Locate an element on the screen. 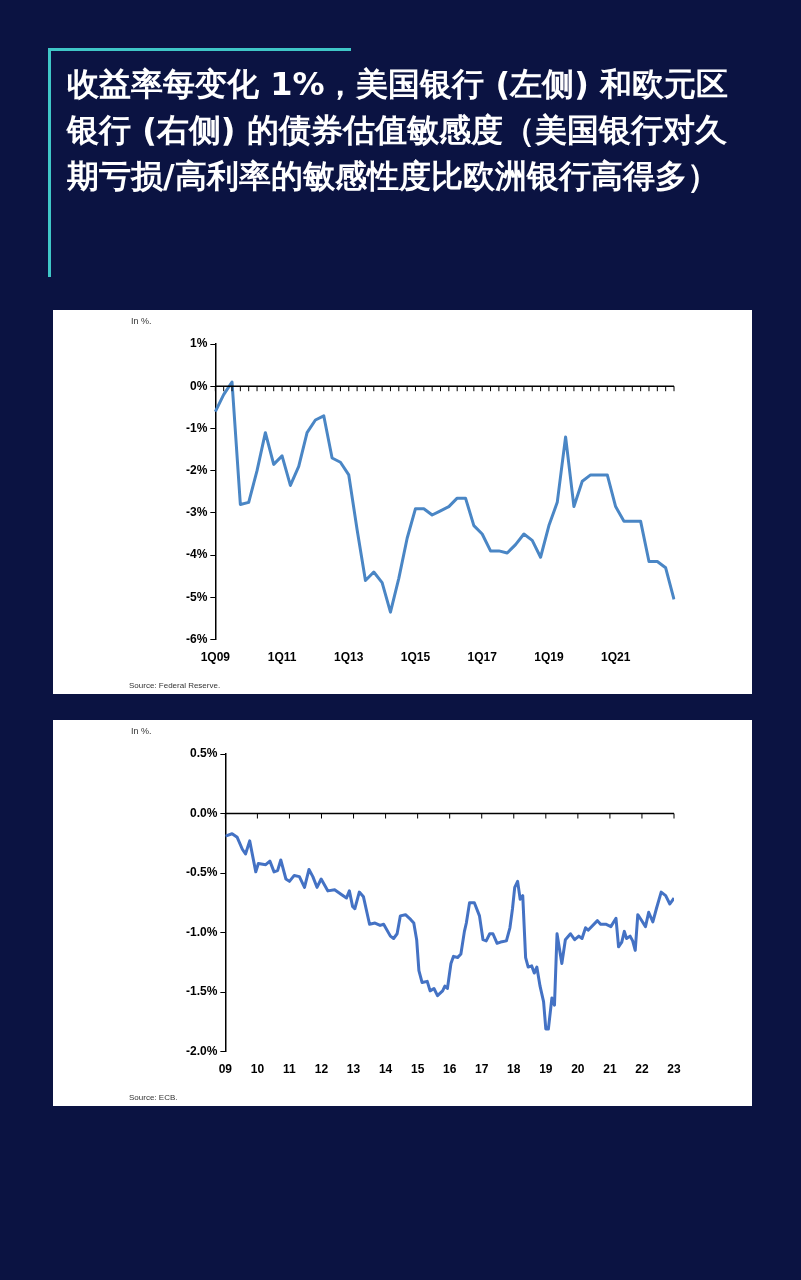  x-tick-label: 09 is located at coordinates (225, 1069).